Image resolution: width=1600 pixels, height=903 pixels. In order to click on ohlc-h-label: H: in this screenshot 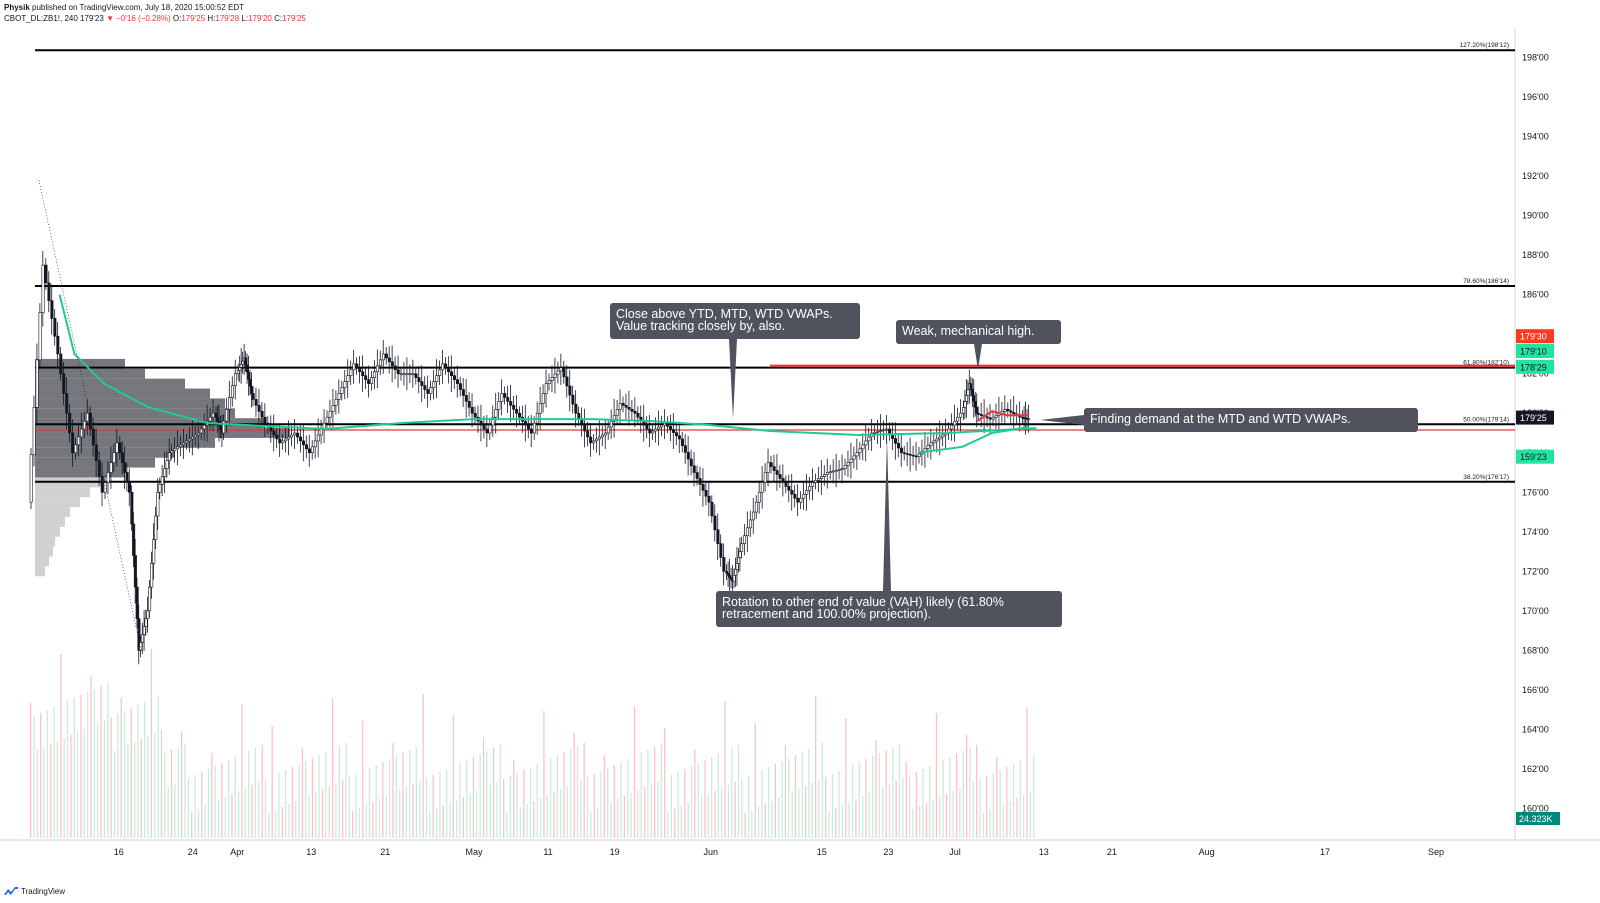, I will do `click(211, 18)`.